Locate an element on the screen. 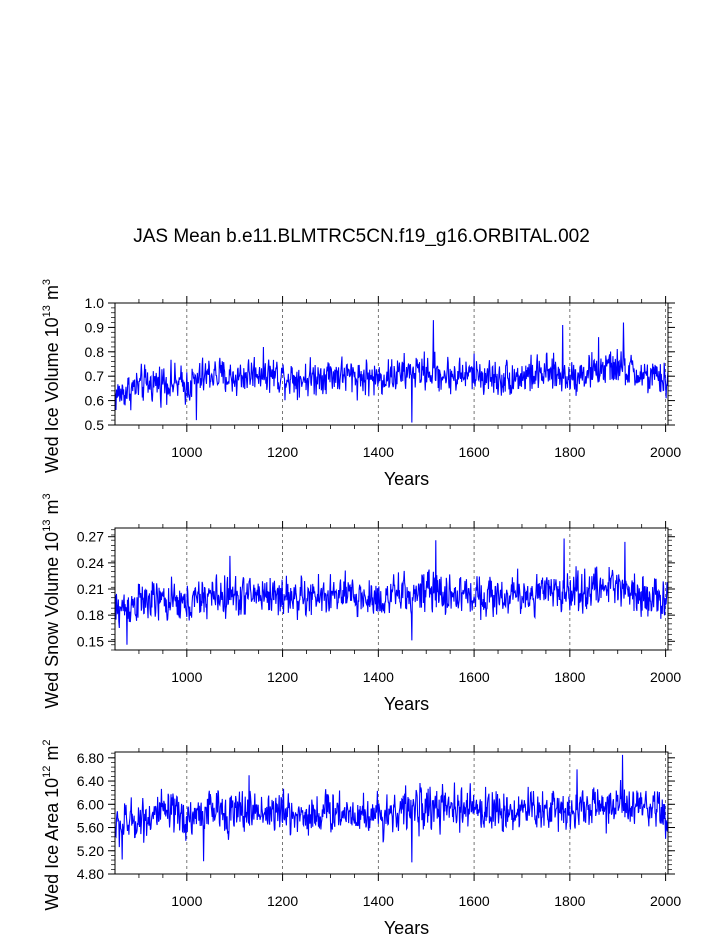  y-axis-label: Wed Ice Volume 1013 m3 is located at coordinates (51, 376).